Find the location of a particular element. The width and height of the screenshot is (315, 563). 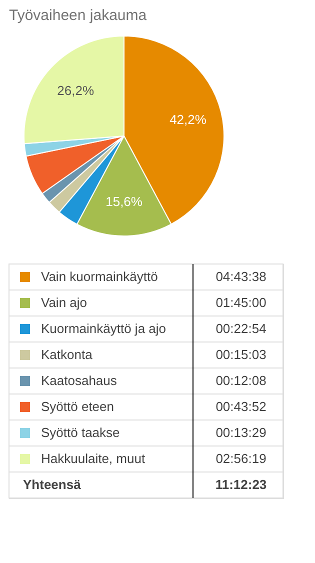

legend-label: Kuormainkäyttö ja ajo is located at coordinates (103, 328).